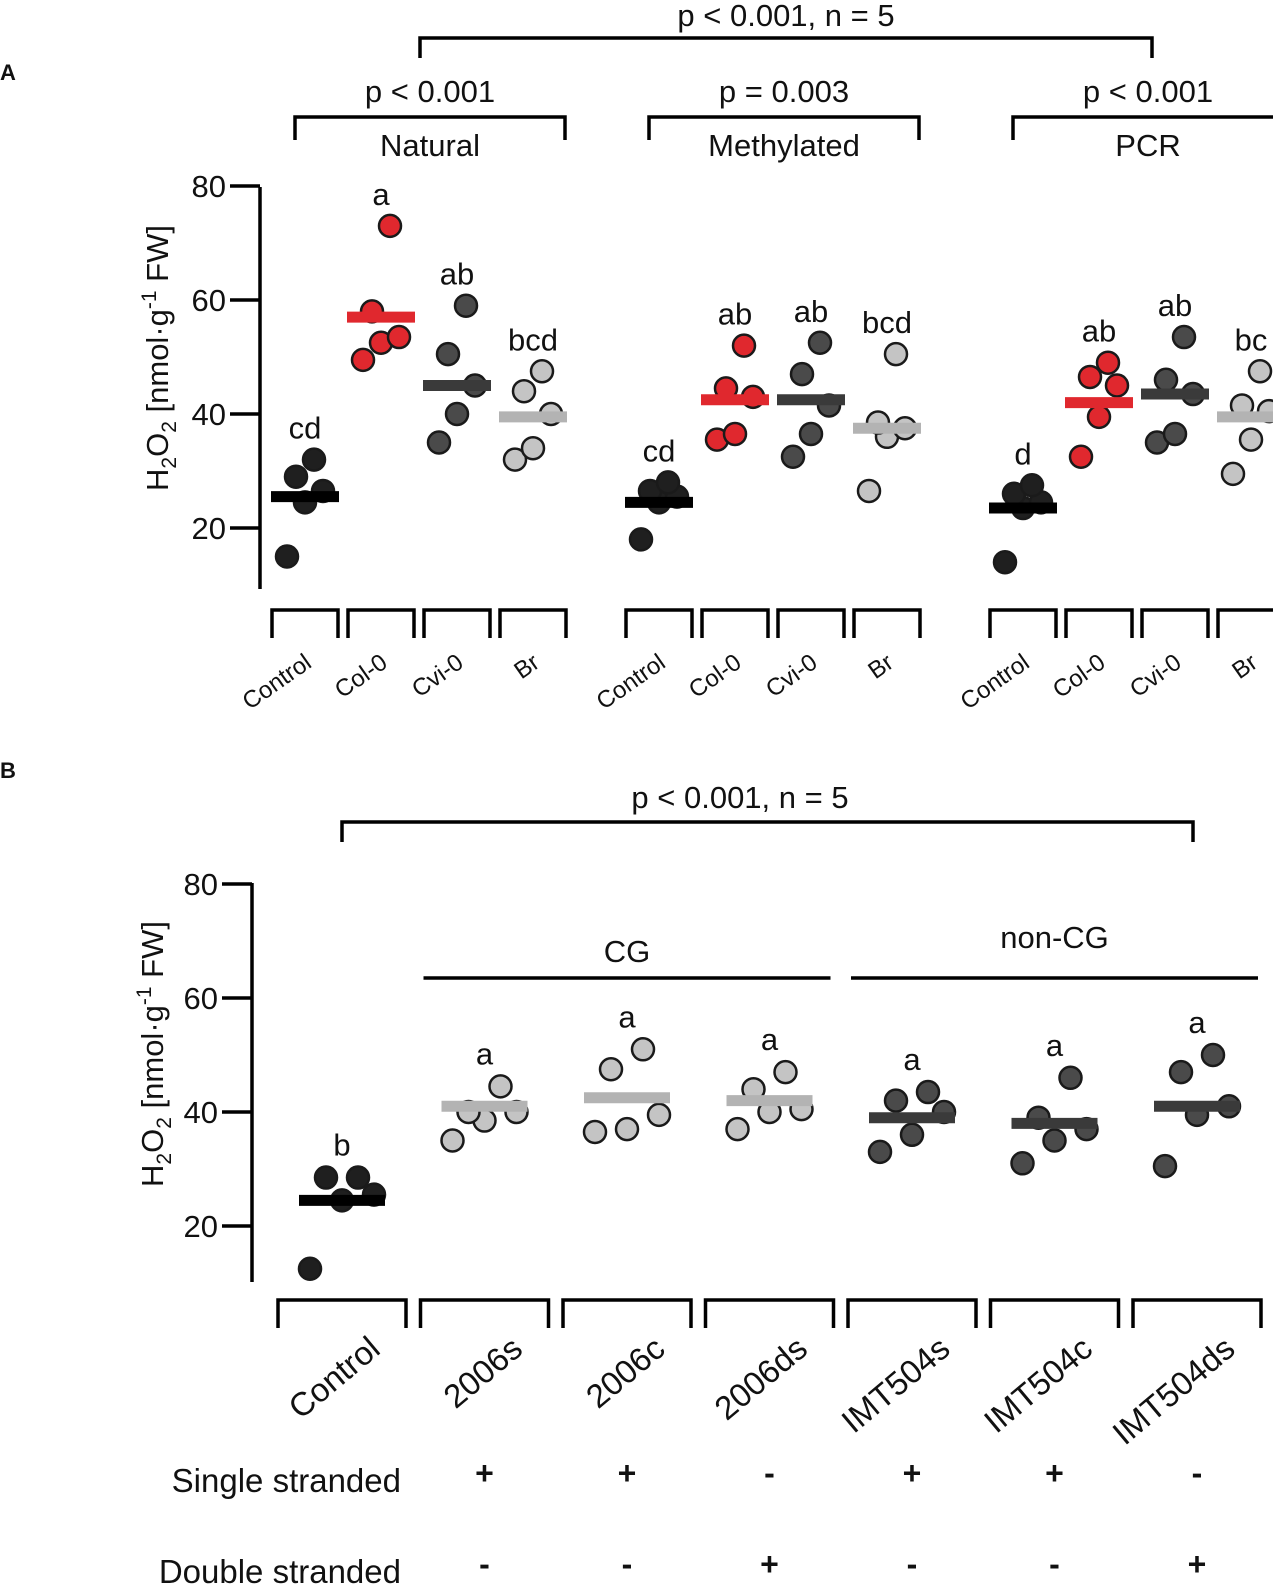 This screenshot has height=1590, width=1273. What do you see at coordinates (164, 1159) in the screenshot?
I see `b-ylabel-sub1: 2` at bounding box center [164, 1159].